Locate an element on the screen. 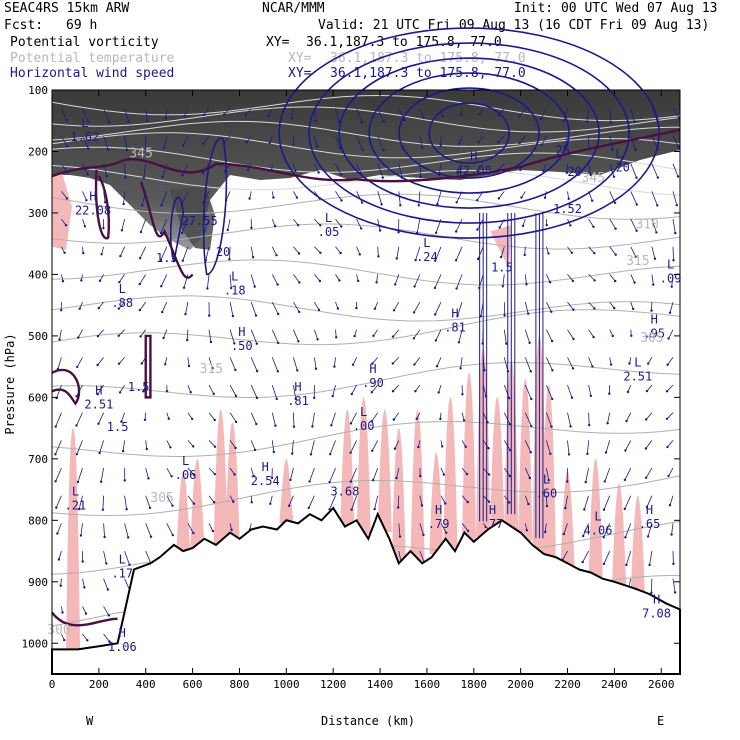  pv-high-value: .77 is located at coordinates (493, 524).